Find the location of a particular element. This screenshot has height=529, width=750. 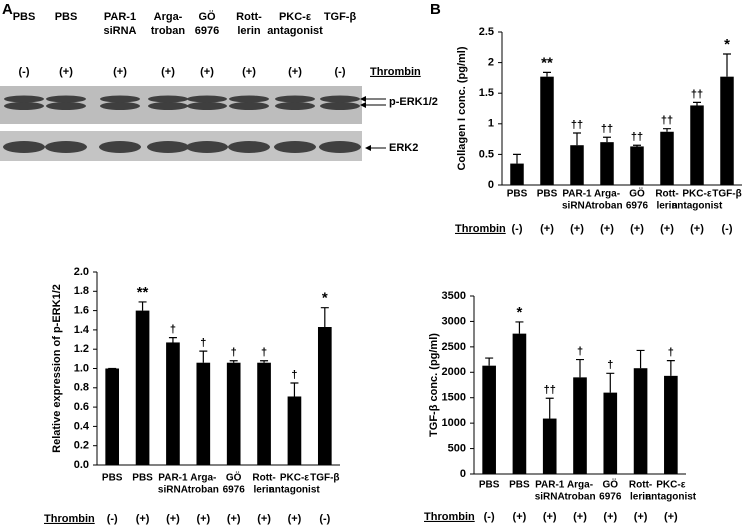

lane-label: PKC-ε is located at coordinates (295, 17).